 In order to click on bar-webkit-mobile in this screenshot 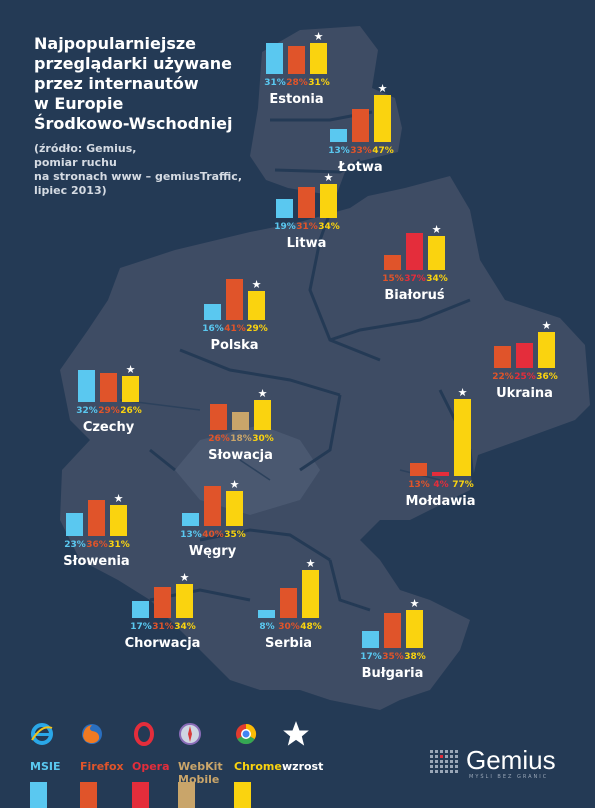, I will do `click(240, 421)`.